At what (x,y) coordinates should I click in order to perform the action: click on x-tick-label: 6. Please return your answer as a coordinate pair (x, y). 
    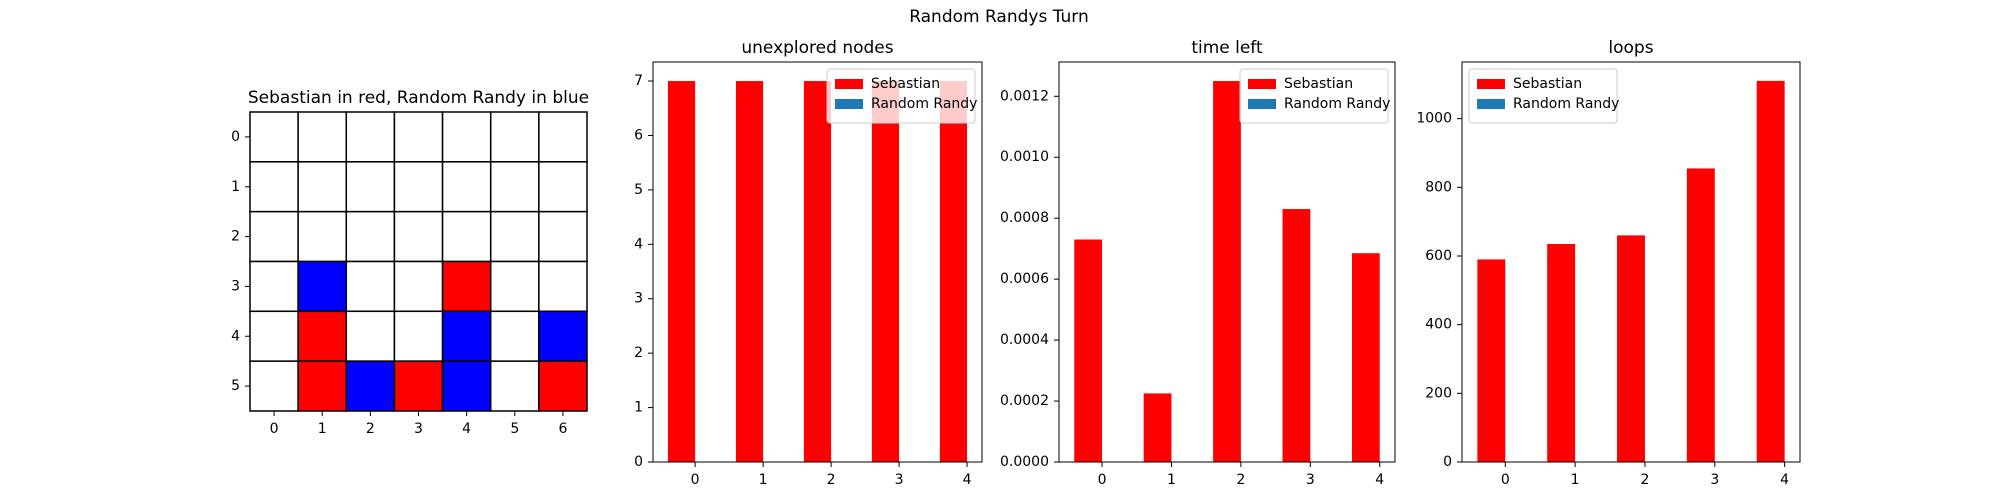
    Looking at the image, I should click on (562, 429).